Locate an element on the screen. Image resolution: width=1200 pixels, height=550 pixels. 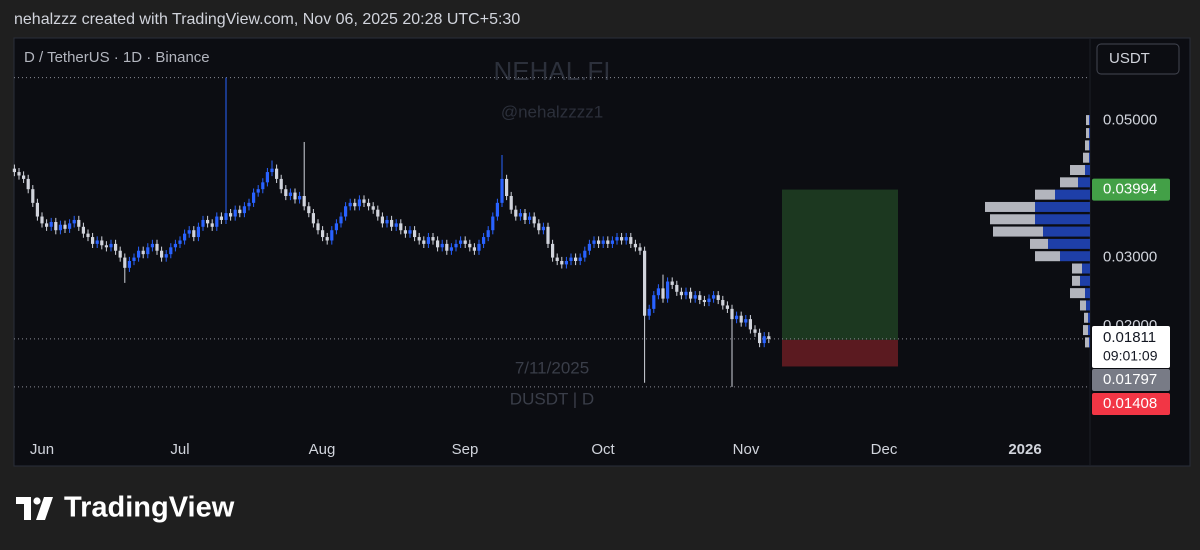
watermark: 7/11/2025 is located at coordinates (552, 367).